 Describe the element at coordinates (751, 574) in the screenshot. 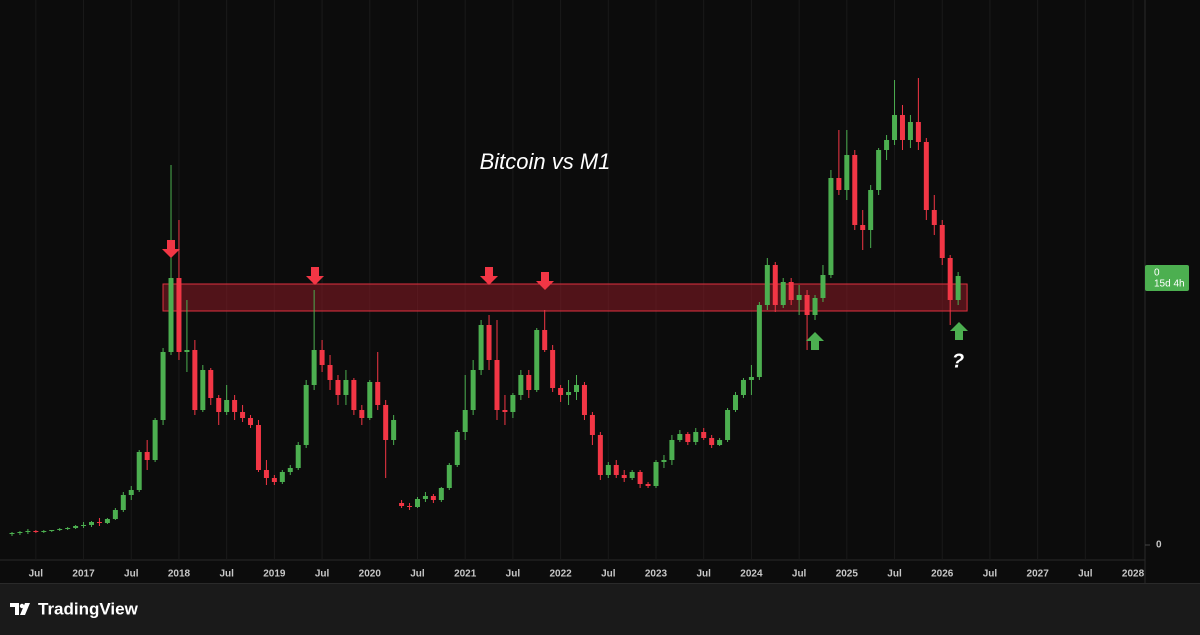

I see `x-tick-label: 2024` at that location.